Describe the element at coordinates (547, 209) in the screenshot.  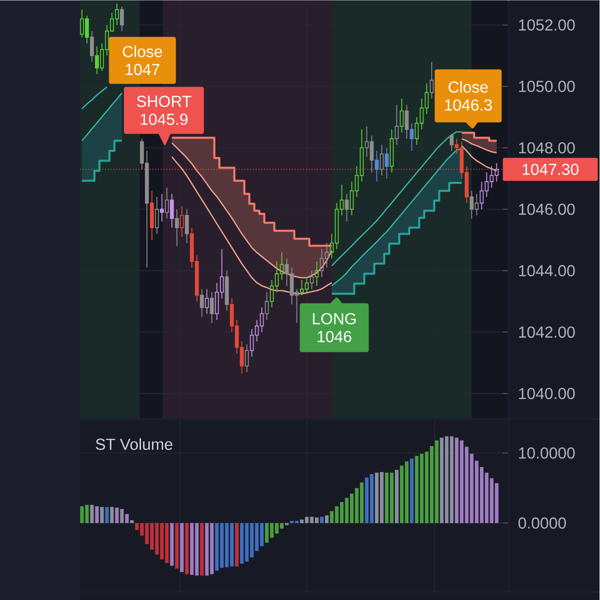
I see `y-tick-label: 1046.00` at that location.